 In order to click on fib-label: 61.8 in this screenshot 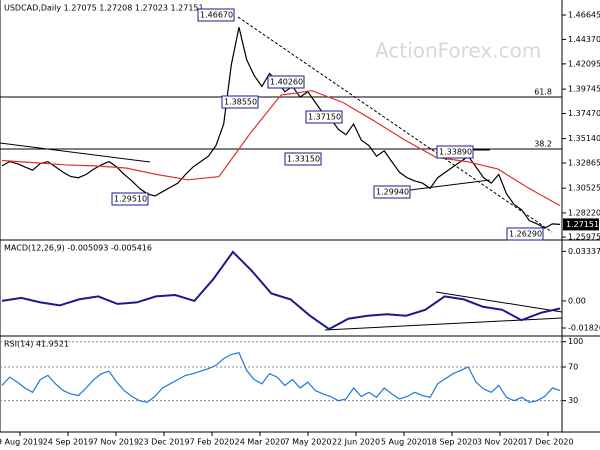, I will do `click(543, 92)`.